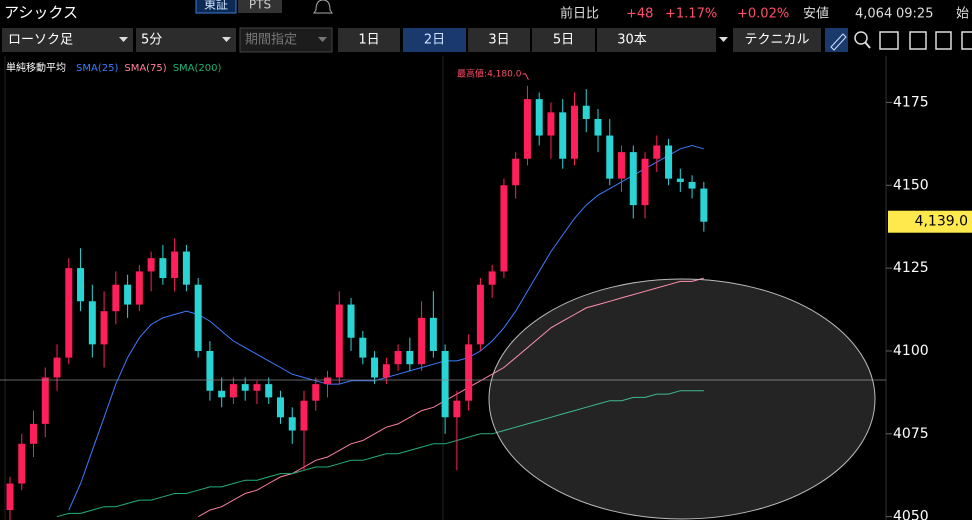 The image size is (972, 520). I want to click on range-label: 2日, so click(434, 40).